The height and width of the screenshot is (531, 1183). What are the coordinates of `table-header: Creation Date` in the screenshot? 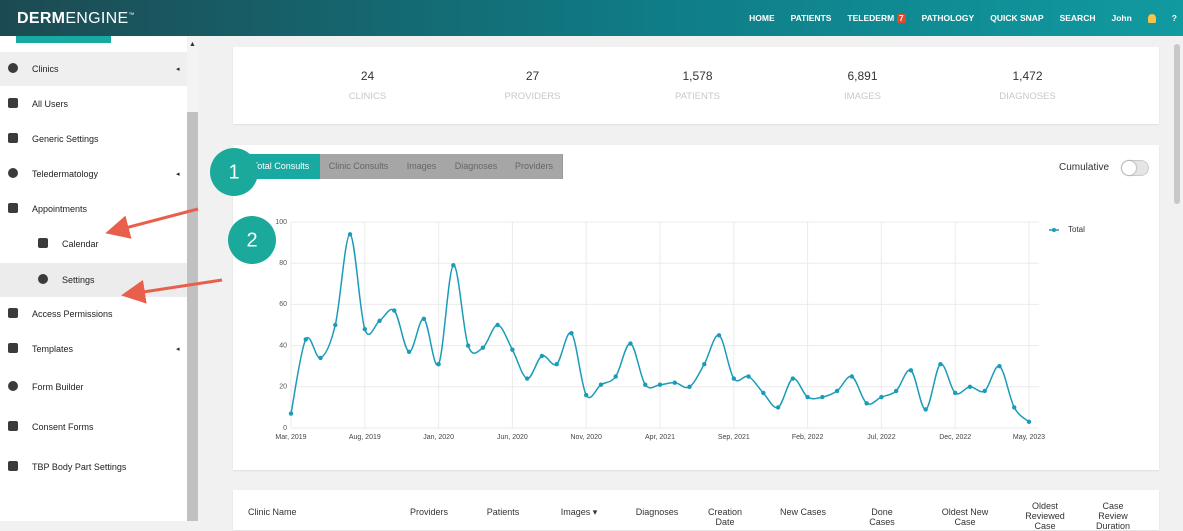 It's located at (725, 517).